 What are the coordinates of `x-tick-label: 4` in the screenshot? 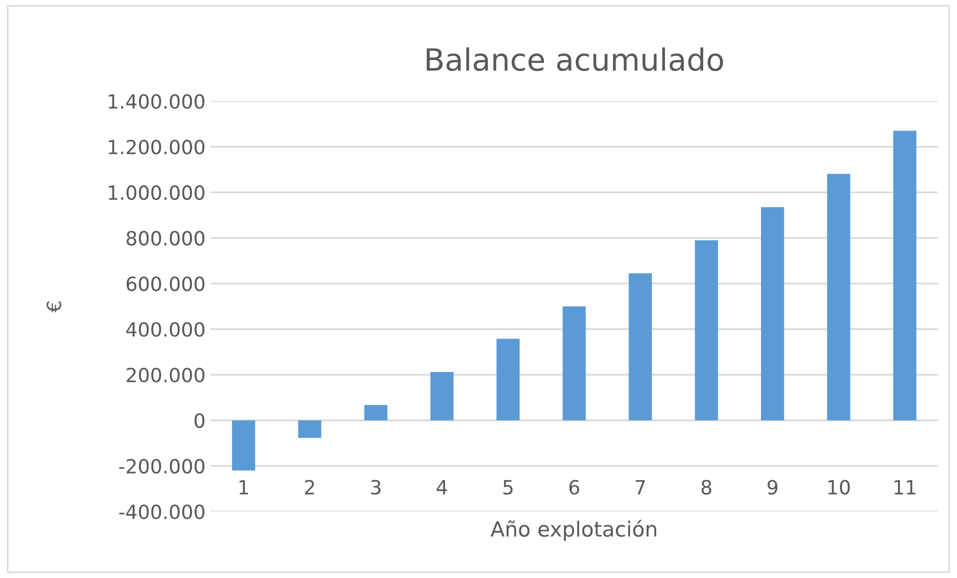 It's located at (442, 487).